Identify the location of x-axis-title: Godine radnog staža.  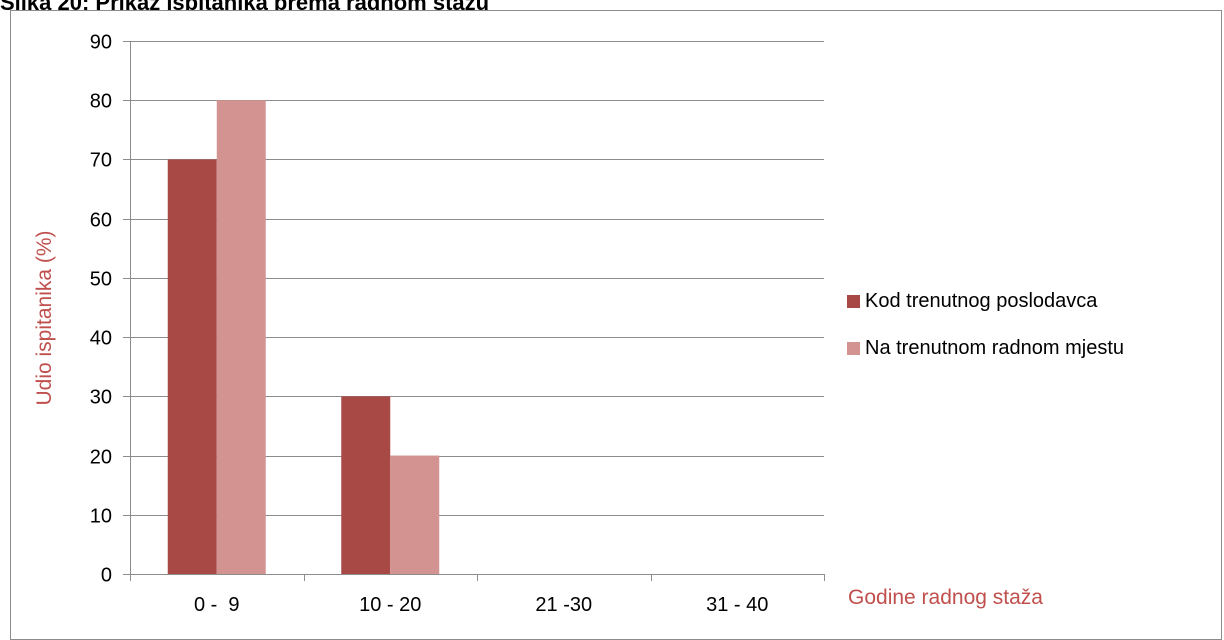
(945, 597).